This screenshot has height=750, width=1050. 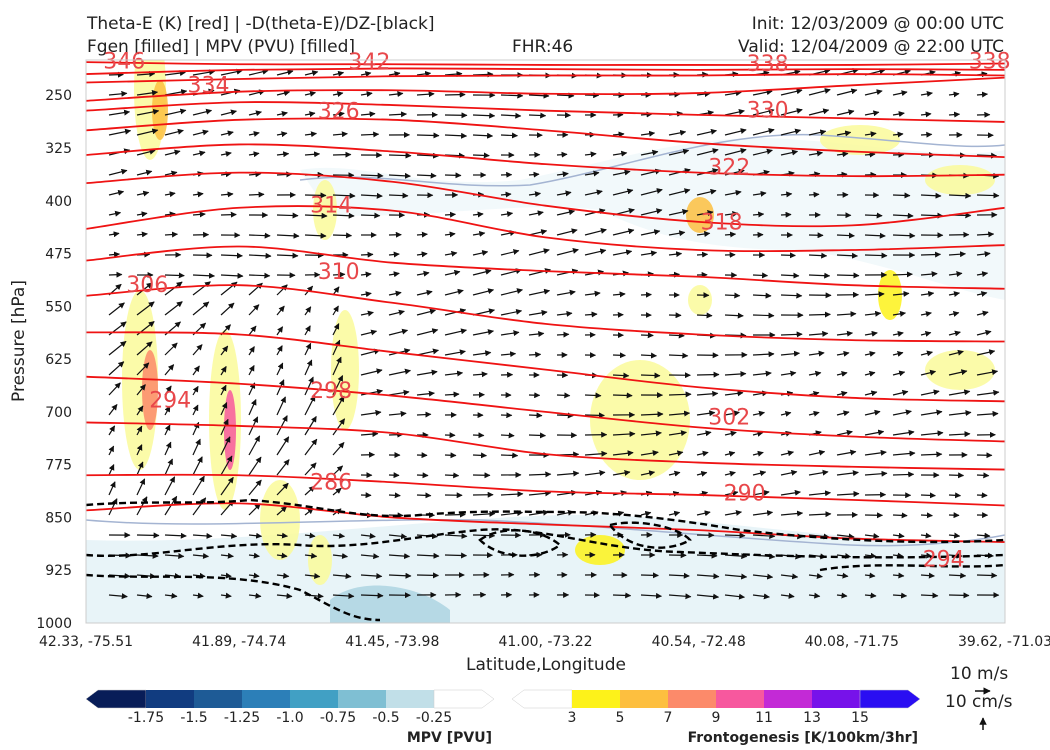 What do you see at coordinates (331, 391) in the screenshot?
I see `theta-e-label-298: 298` at bounding box center [331, 391].